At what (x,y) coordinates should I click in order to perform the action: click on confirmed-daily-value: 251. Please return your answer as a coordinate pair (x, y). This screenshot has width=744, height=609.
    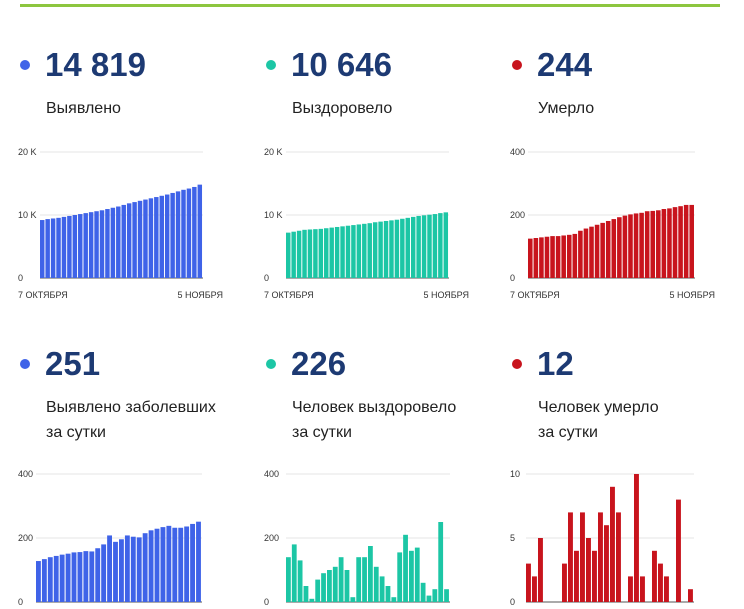
    Looking at the image, I should click on (73, 363).